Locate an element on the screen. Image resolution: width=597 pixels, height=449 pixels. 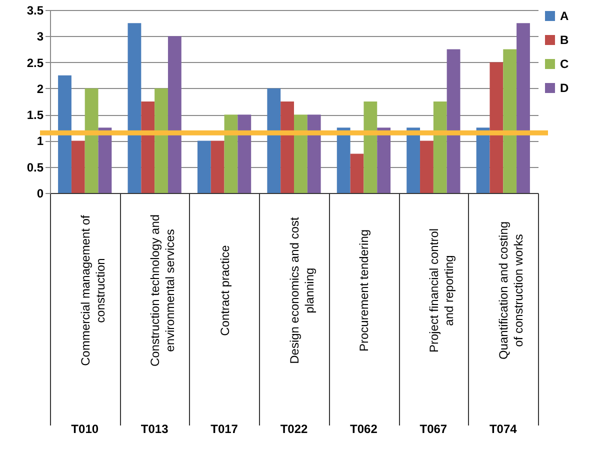
y-tick-label: 1 is located at coordinates (40, 141).